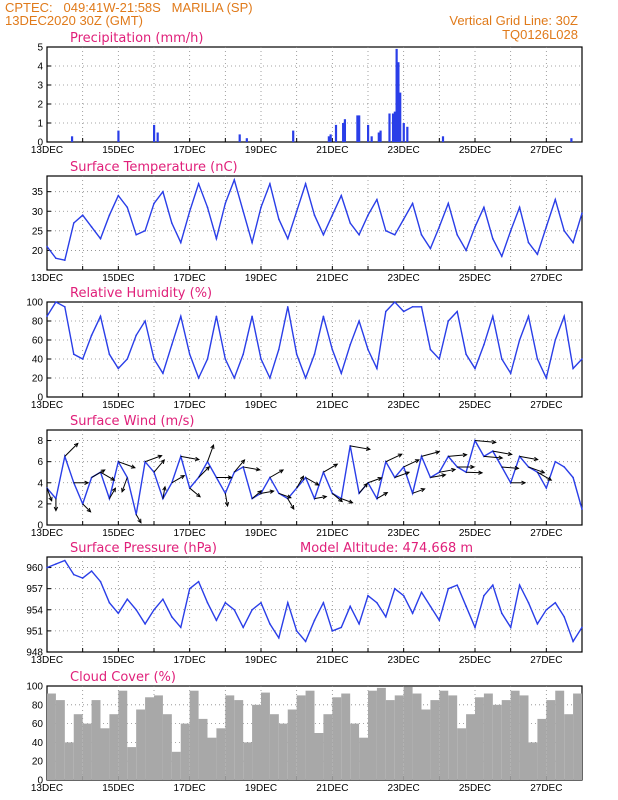 The height and width of the screenshot is (800, 618). I want to click on x-tick-label: 15DEC, so click(118, 278).